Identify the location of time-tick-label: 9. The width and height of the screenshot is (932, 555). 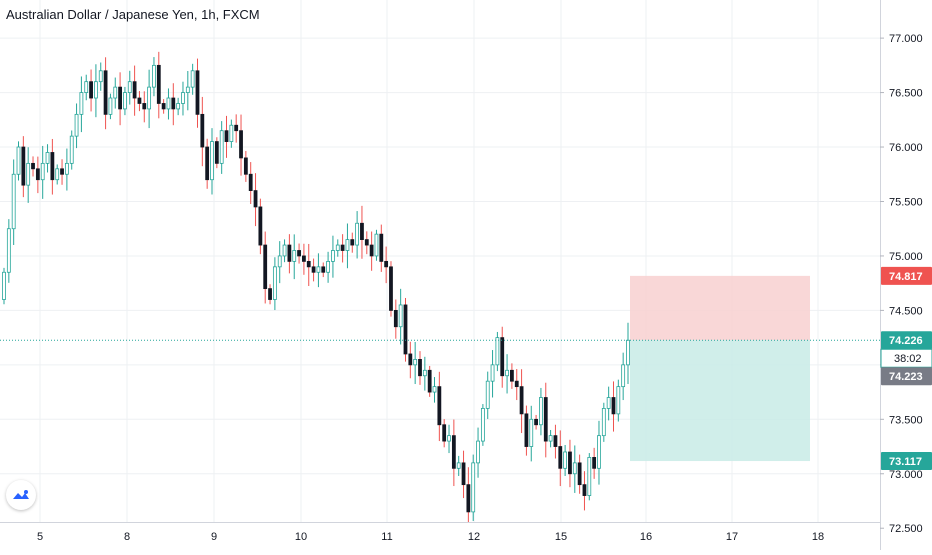
(214, 537).